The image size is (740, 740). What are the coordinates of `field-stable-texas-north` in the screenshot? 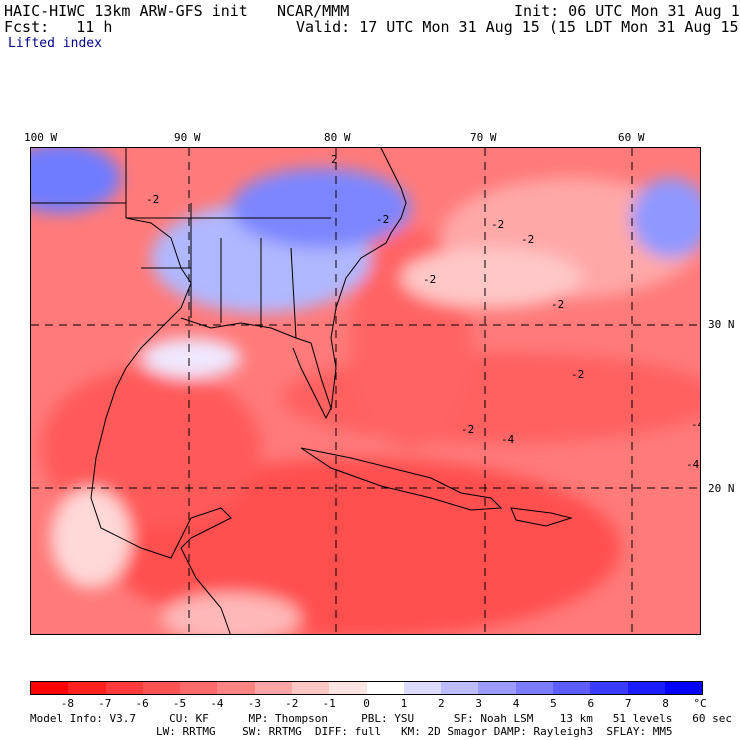 It's located at (76, 180).